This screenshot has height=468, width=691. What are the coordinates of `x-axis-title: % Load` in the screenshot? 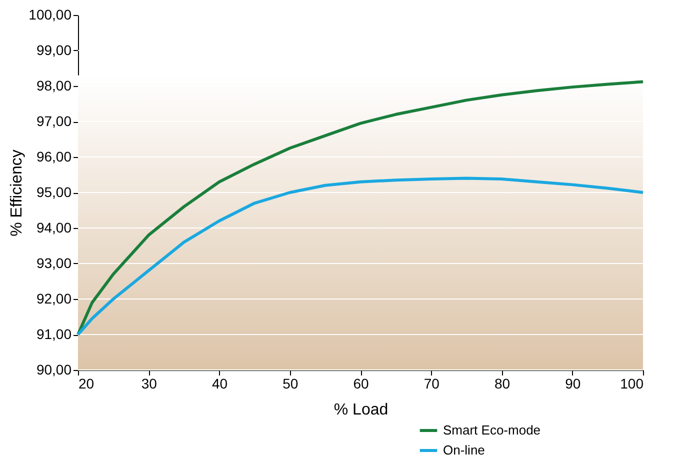 It's located at (361, 410).